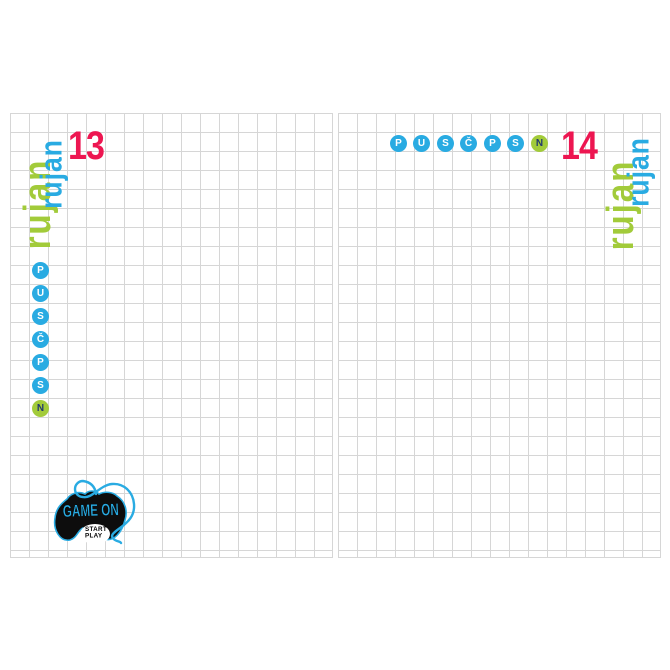  I want to click on weekday-dot-wednesday-right: S, so click(445, 143).